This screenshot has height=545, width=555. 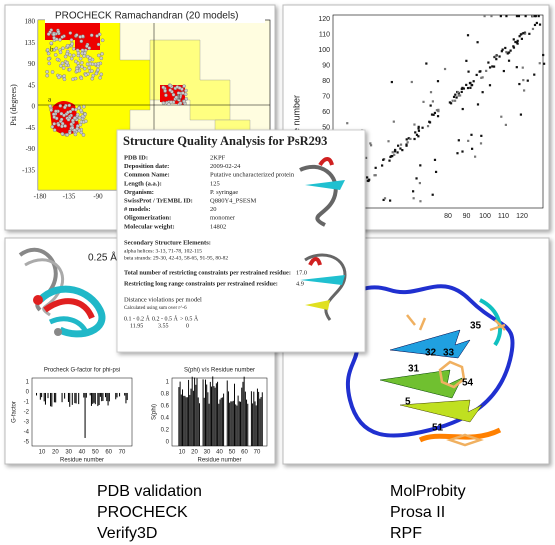 I want to click on title-bg, so click(x=155, y=16).